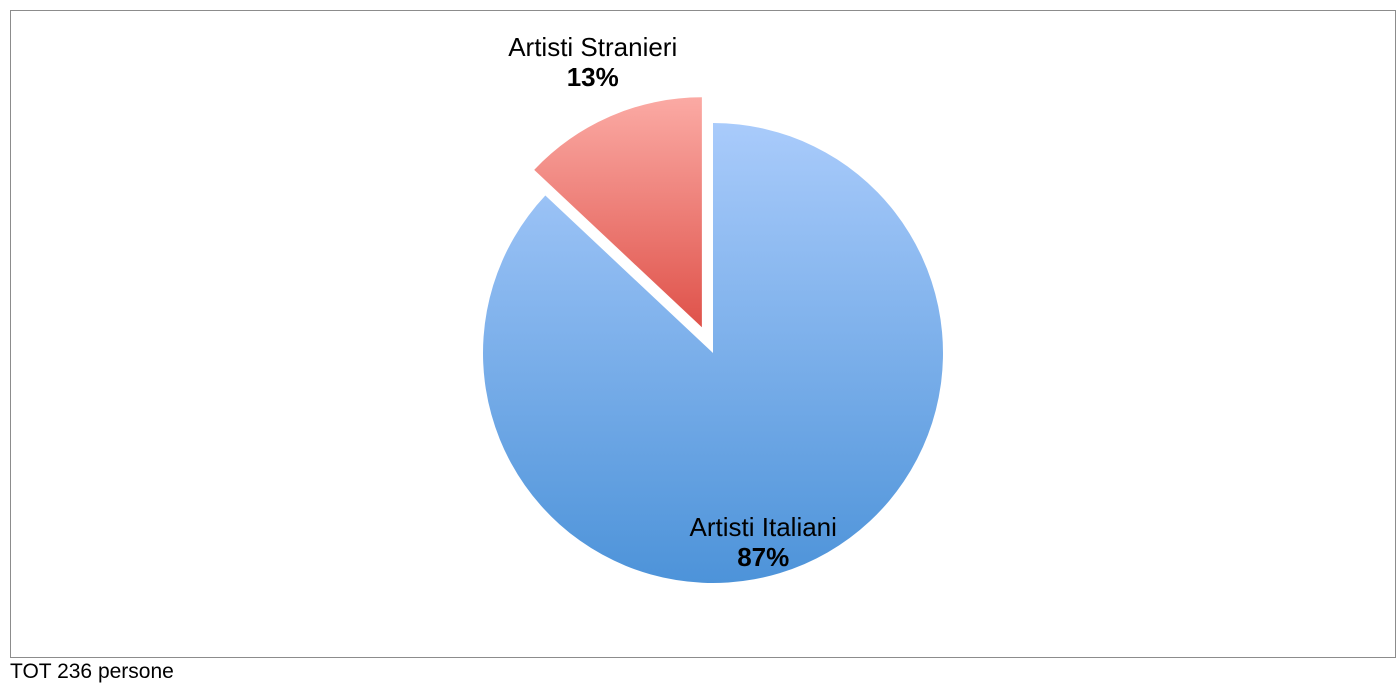  Describe the element at coordinates (763, 527) in the screenshot. I see `slice-label-artisti-italiani: Artisti Italiani` at that location.